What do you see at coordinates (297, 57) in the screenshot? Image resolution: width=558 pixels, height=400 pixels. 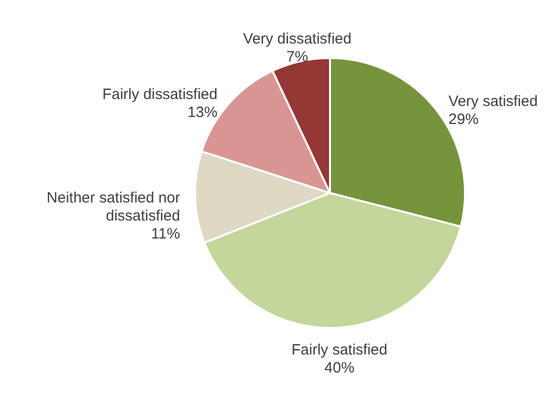 I see `data-label: 7%` at bounding box center [297, 57].